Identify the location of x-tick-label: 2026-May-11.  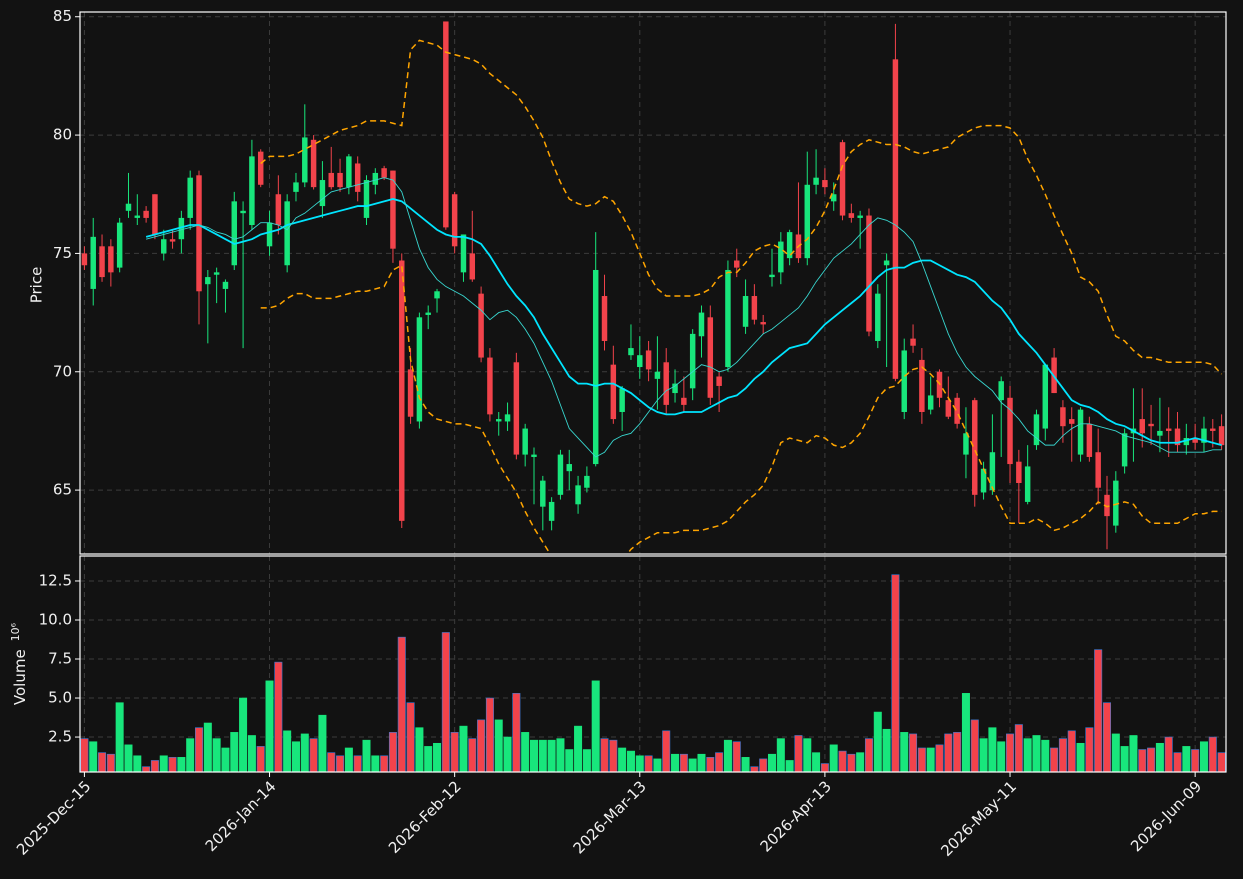
(978, 818).